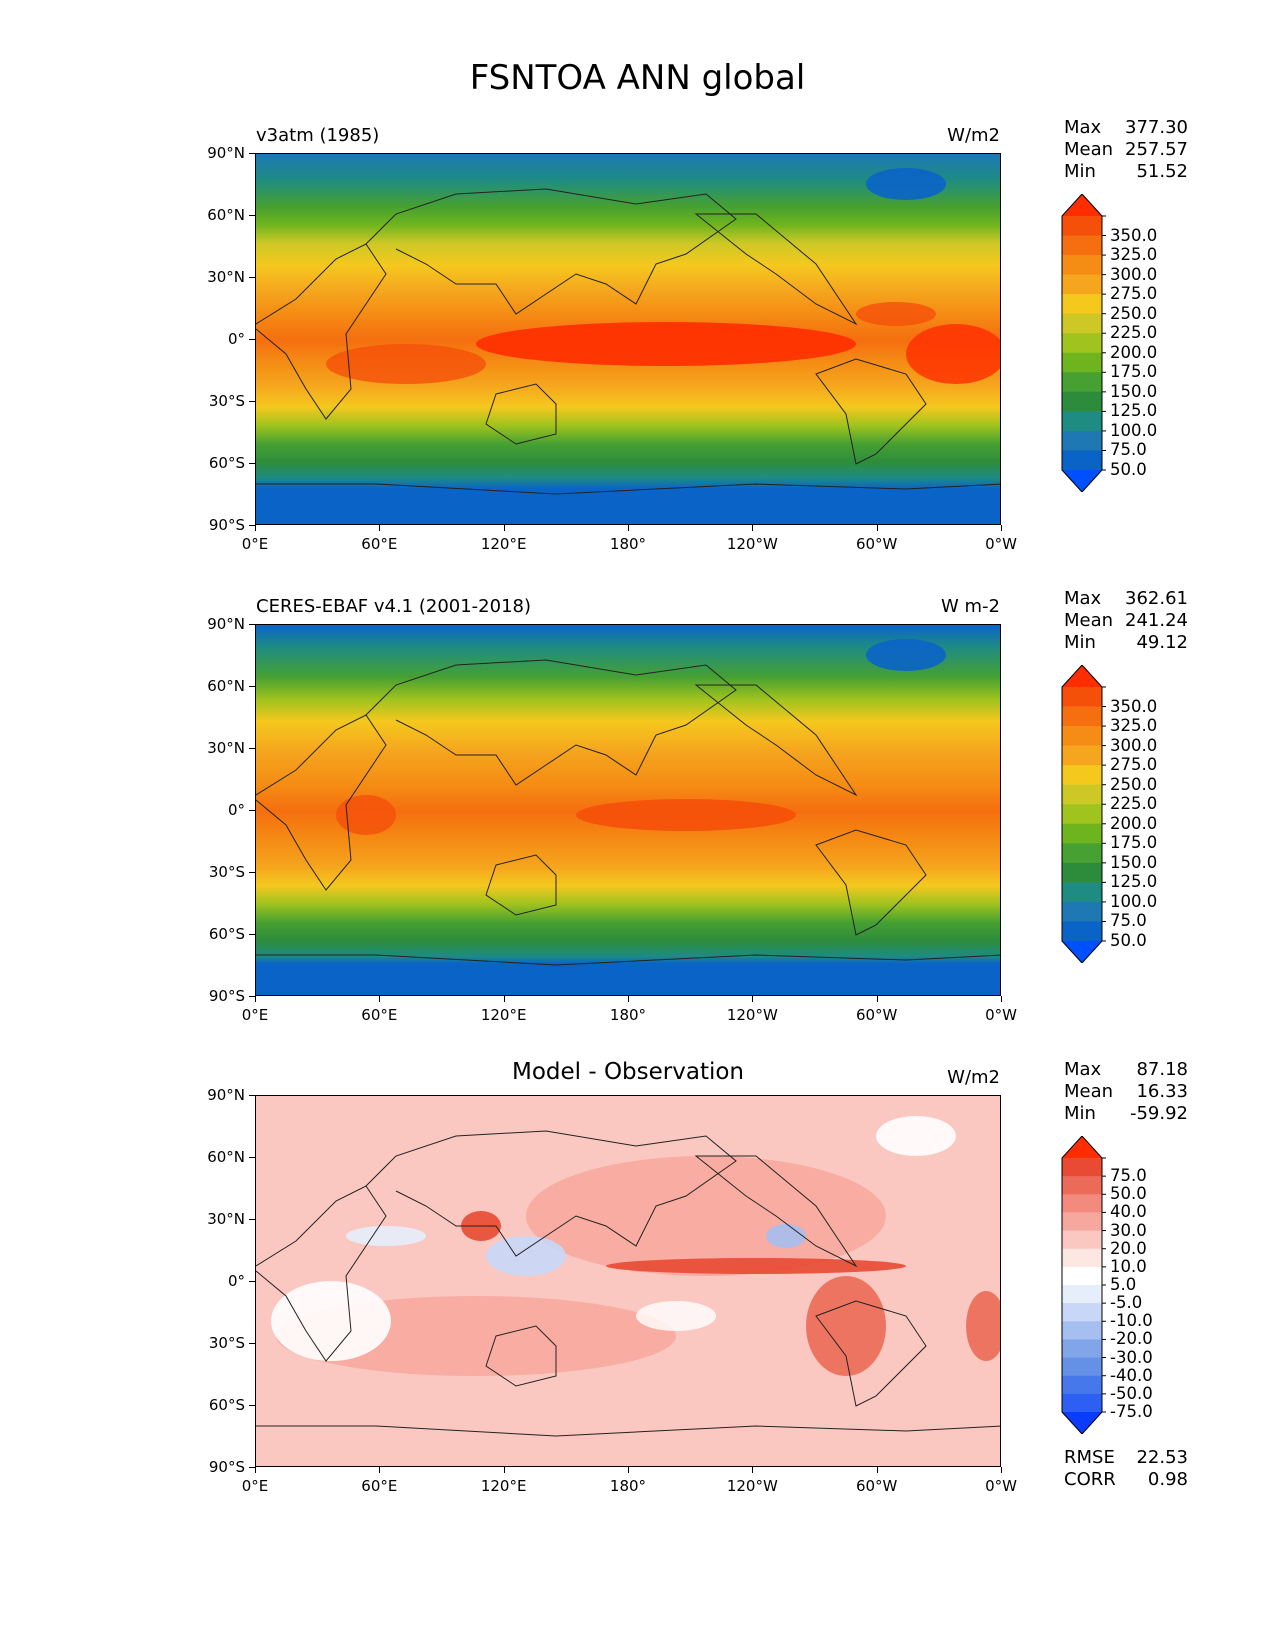 This screenshot has height=1650, width=1275. I want to click on colorbar-tick-label: 350.0, so click(1134, 235).